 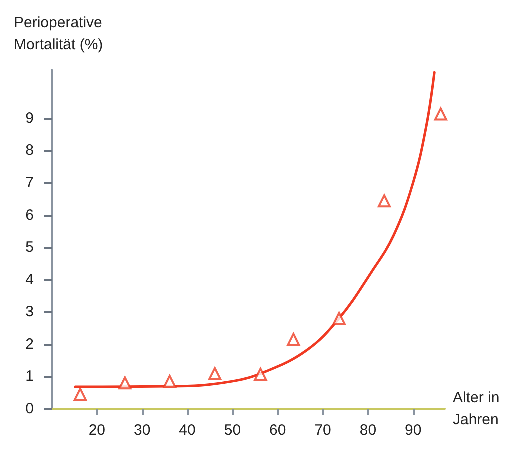 I want to click on x-tick-label: 60, so click(x=278, y=430).